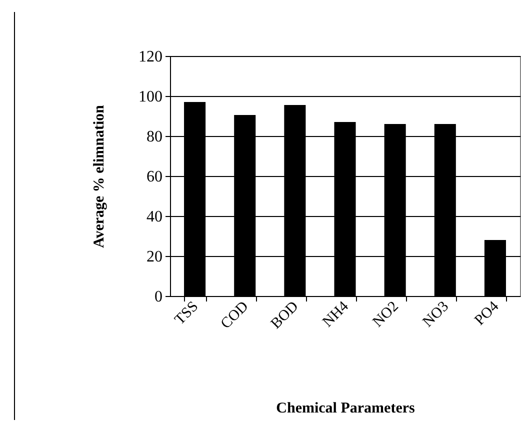  Describe the element at coordinates (487, 313) in the screenshot. I see `x-tick-label: PO4` at that location.